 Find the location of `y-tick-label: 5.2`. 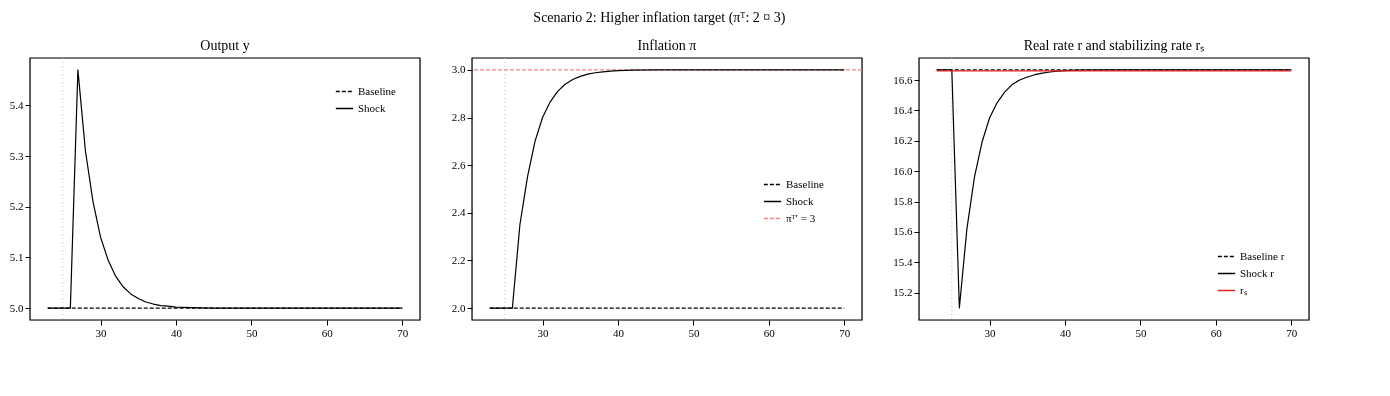

y-tick-label: 5.2 is located at coordinates (16, 206).